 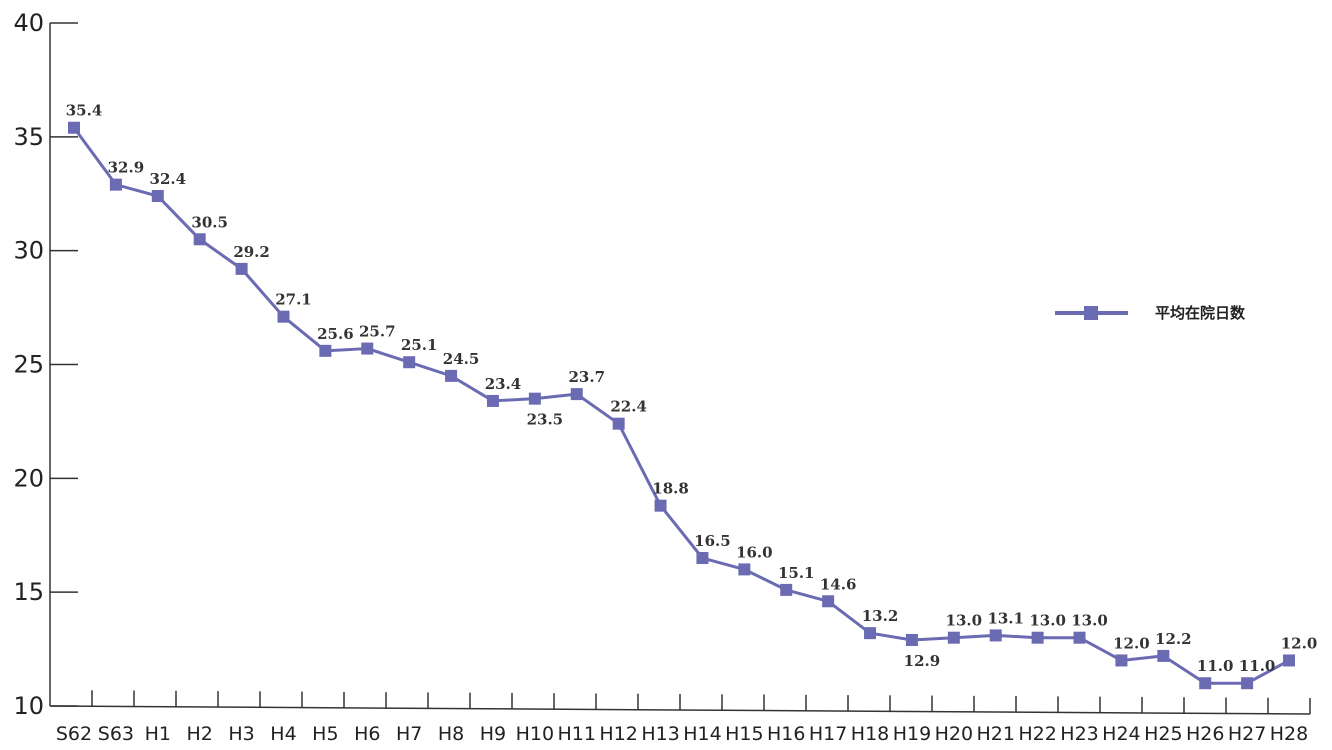 I want to click on x-tick-label: H16, so click(x=786, y=734).